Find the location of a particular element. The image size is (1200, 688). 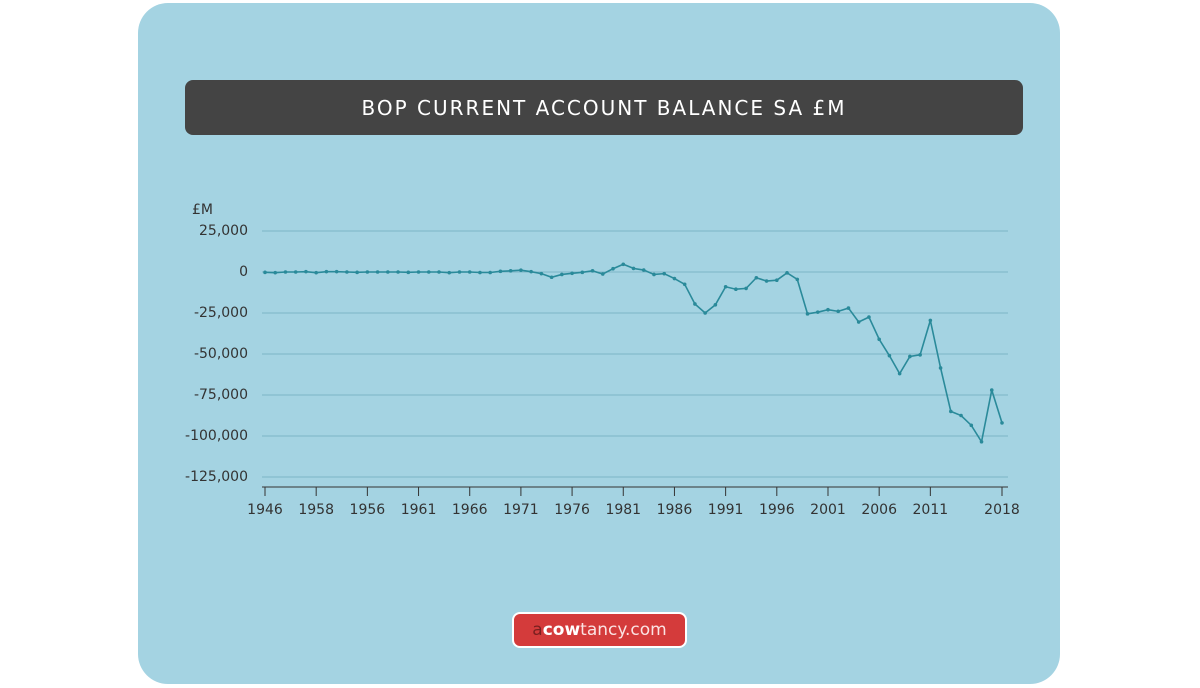

title-bar: BOP CURRENT ACCOUNT BALANCE SA £M is located at coordinates (604, 107).